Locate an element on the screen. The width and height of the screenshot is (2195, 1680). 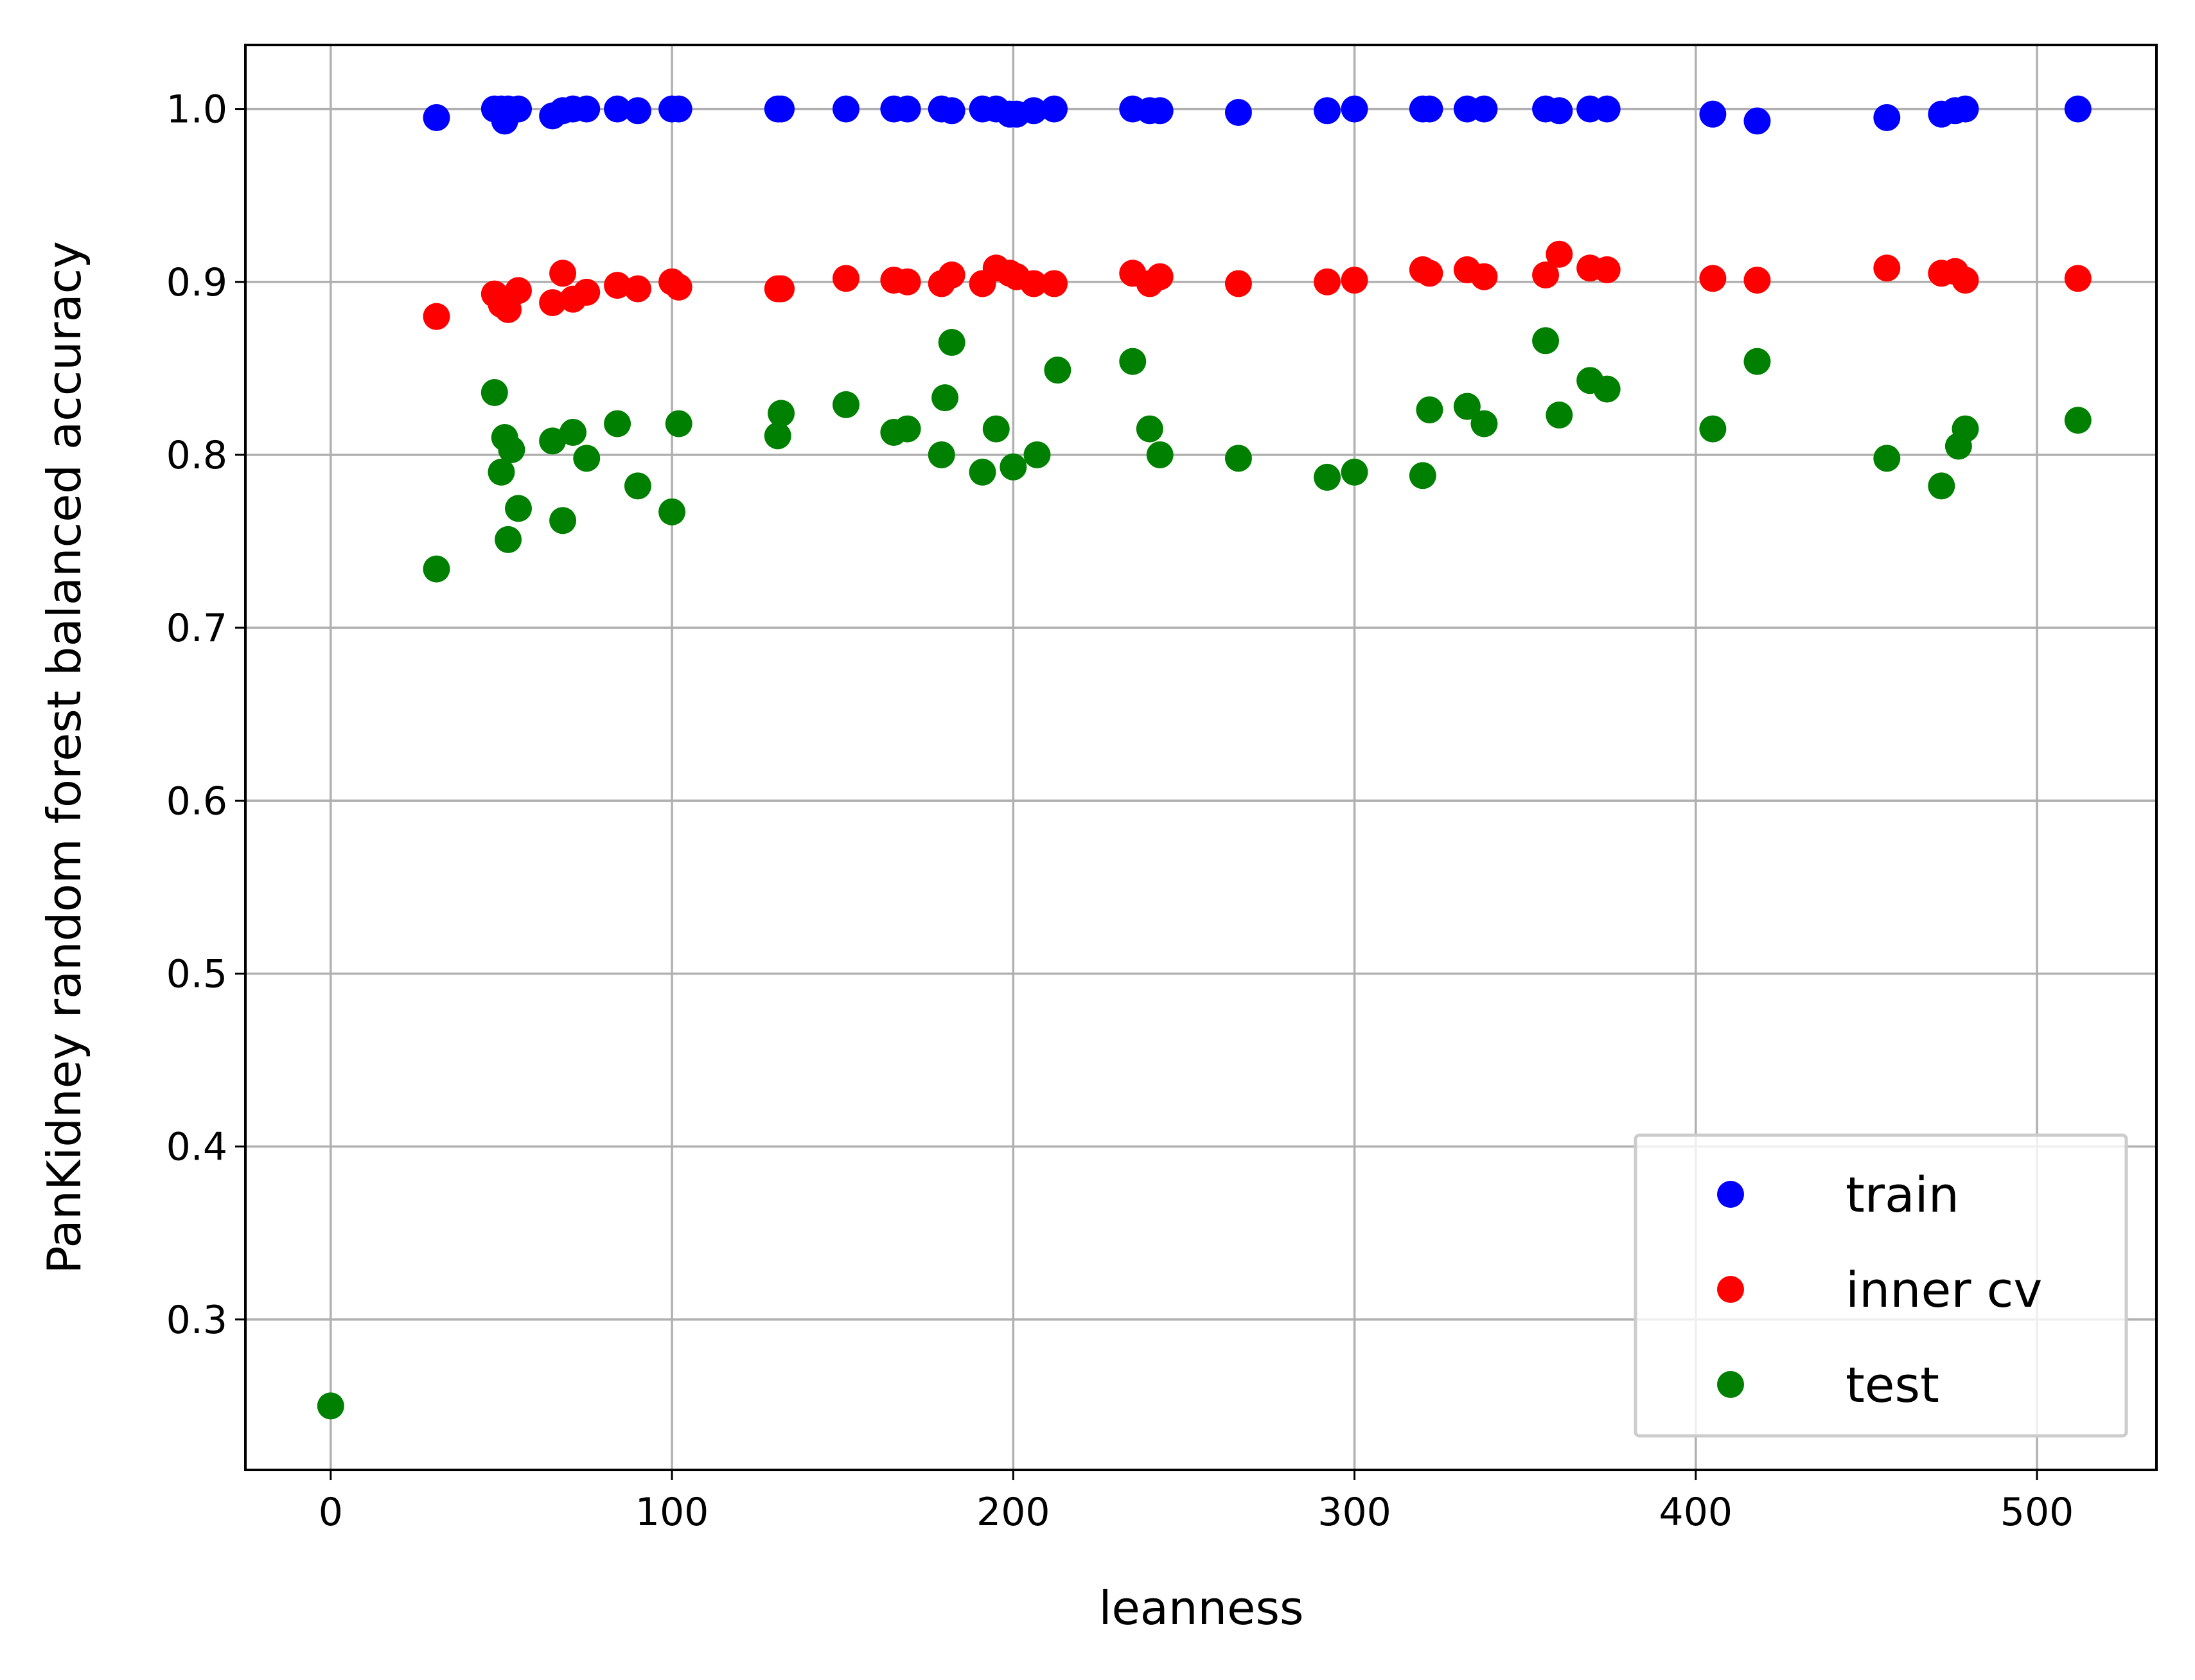
y-tick-label: 0.6 is located at coordinates (197, 801).